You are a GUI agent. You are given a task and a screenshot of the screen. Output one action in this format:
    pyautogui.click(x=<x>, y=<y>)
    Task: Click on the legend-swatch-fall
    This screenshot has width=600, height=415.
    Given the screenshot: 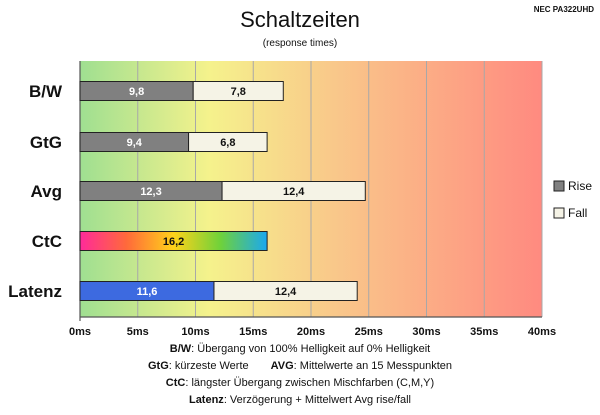 What is the action you would take?
    pyautogui.click(x=559, y=213)
    